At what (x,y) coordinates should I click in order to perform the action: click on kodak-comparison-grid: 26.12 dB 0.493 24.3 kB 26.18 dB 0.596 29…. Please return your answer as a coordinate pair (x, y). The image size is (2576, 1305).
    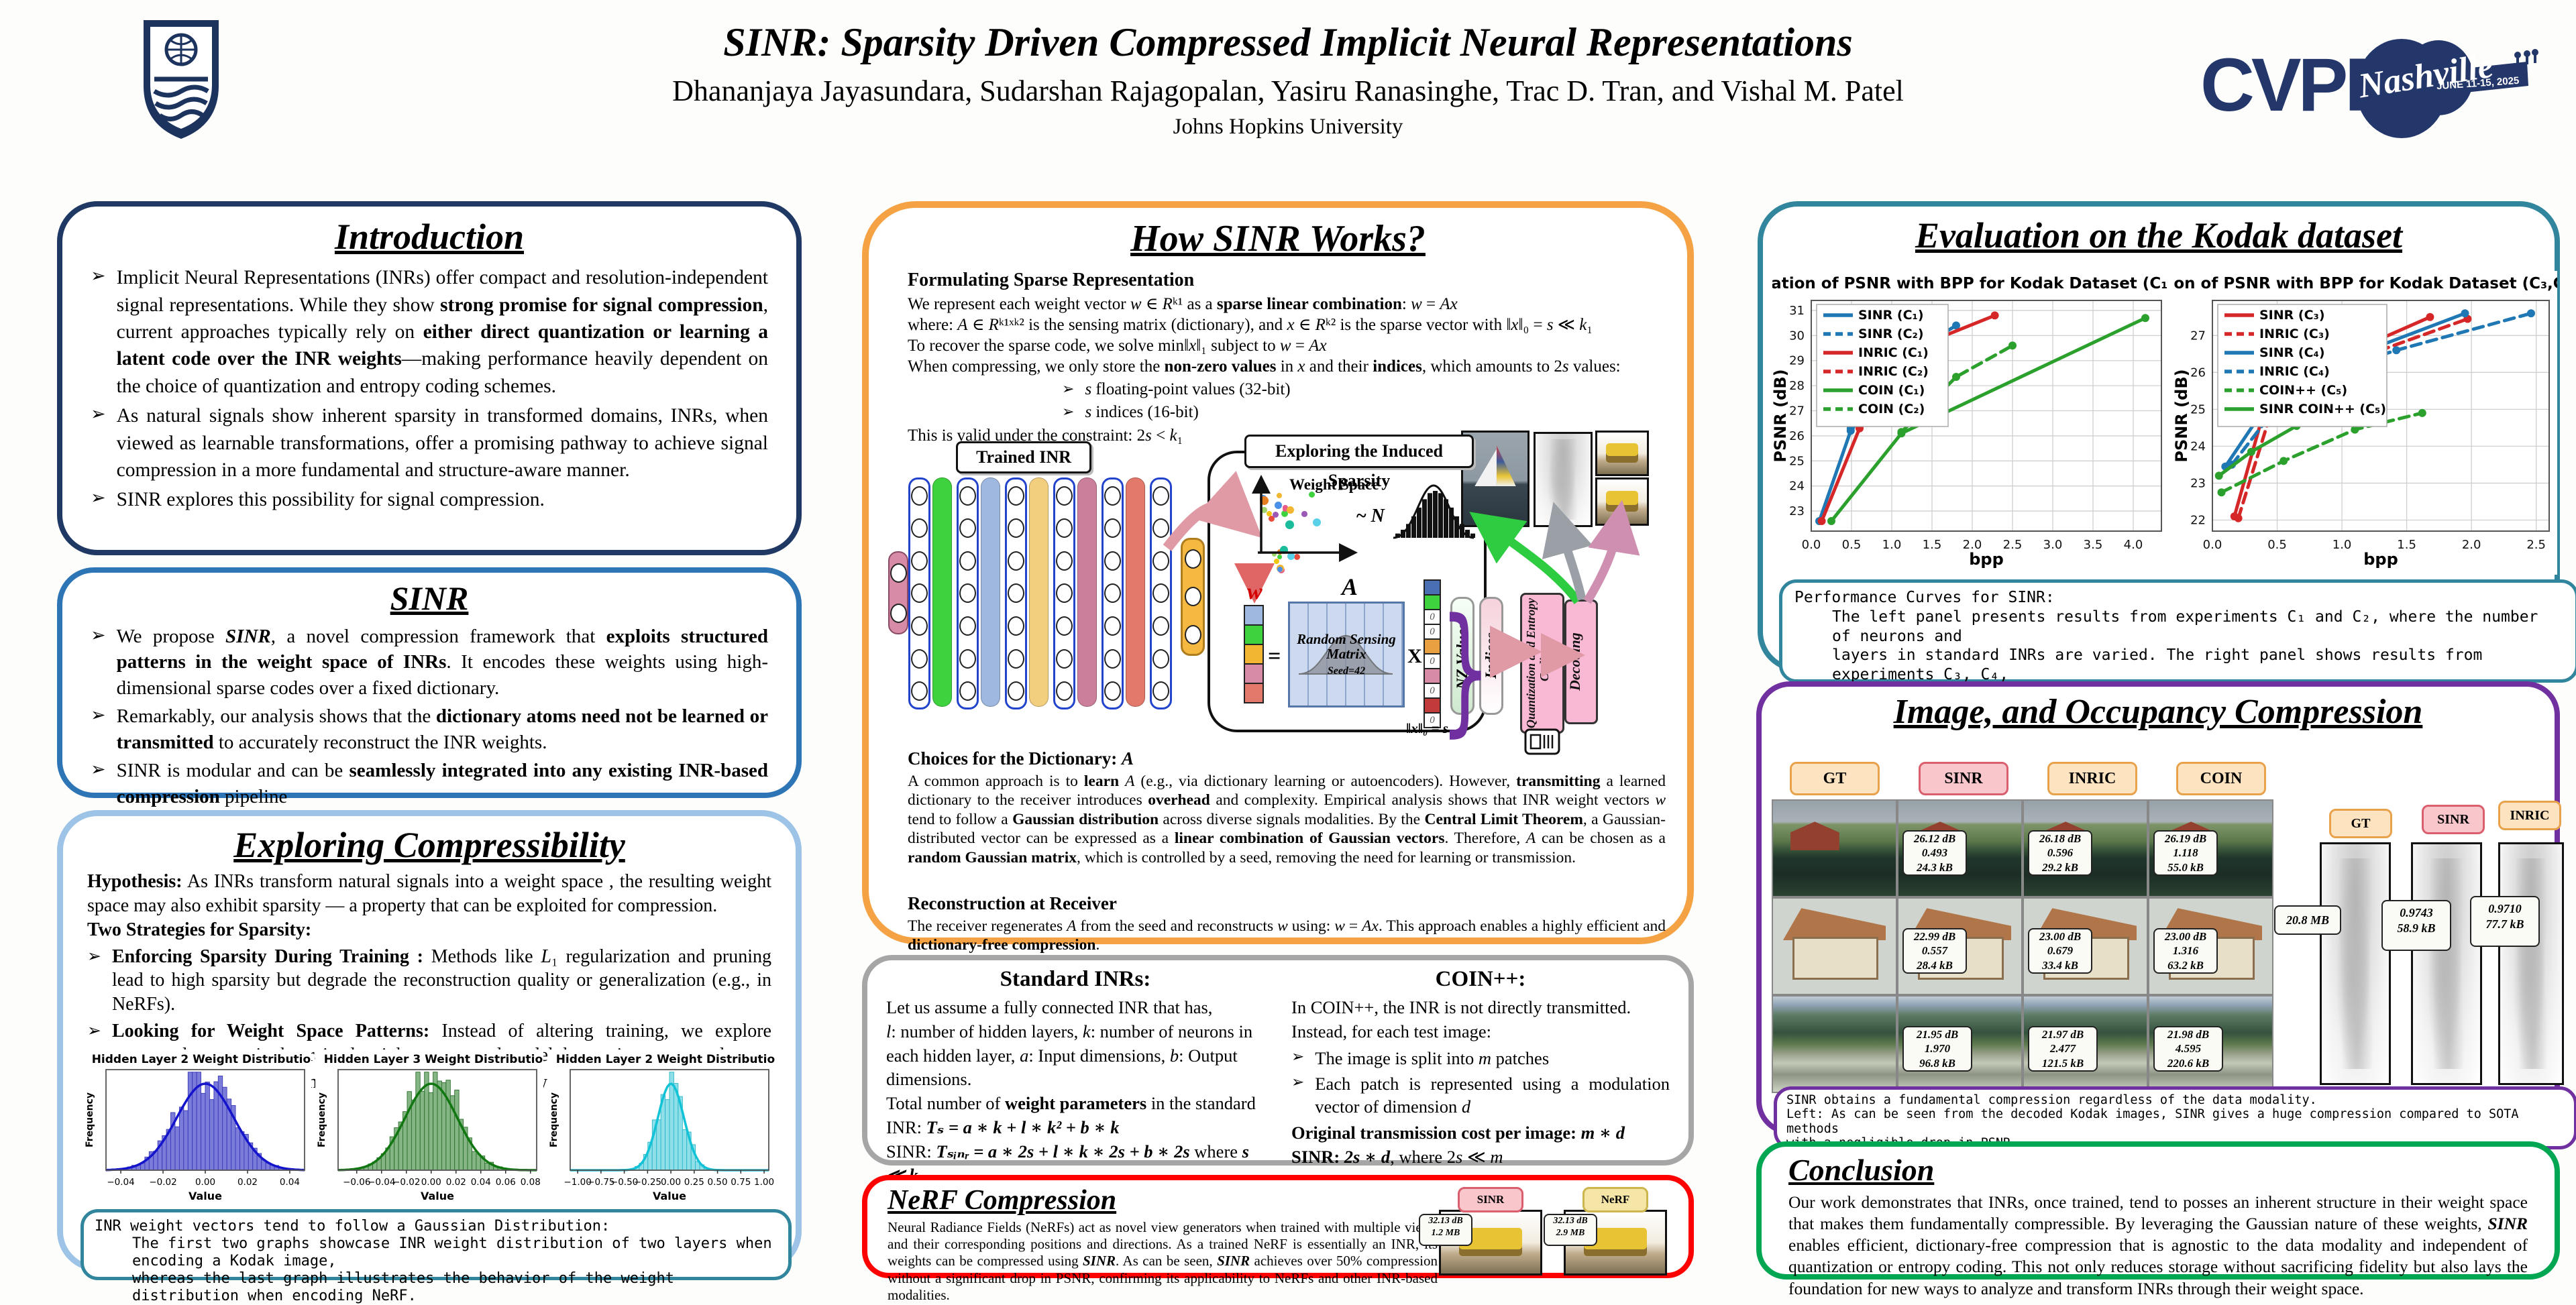
    Looking at the image, I should click on (2022, 946).